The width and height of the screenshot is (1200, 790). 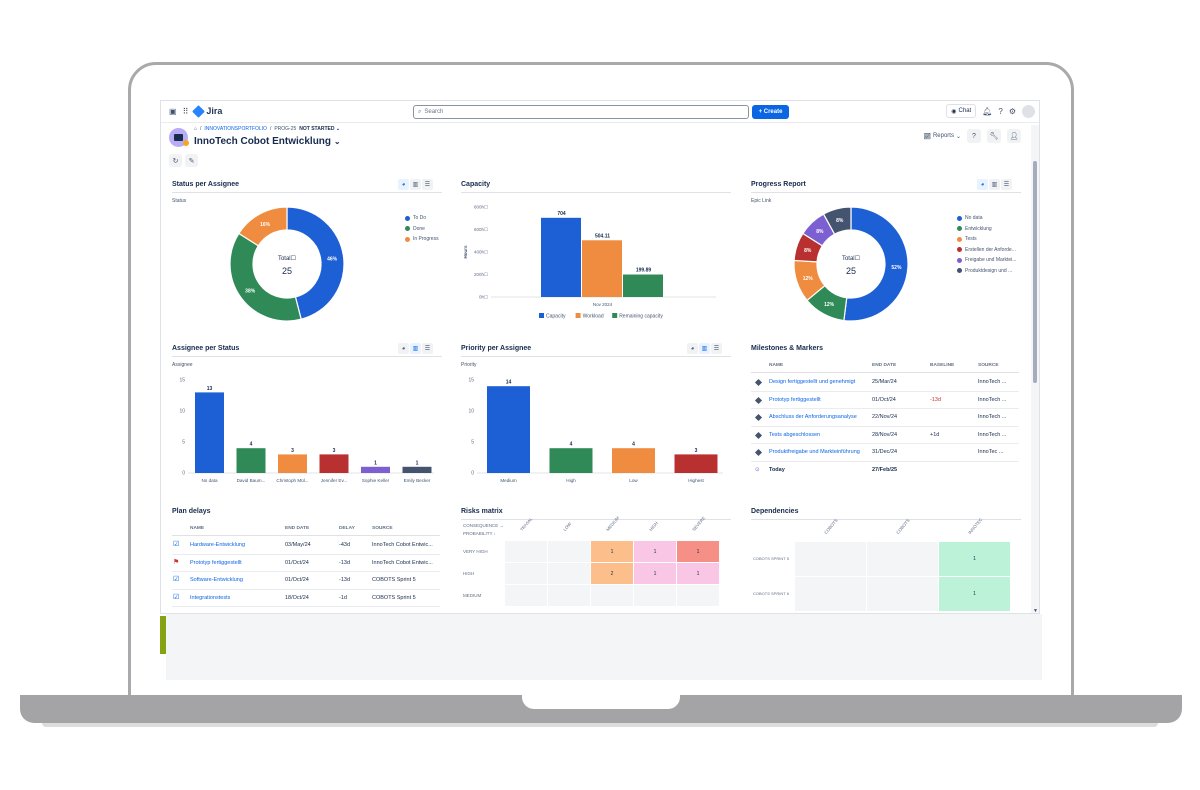 I want to click on help-button: ?, so click(x=974, y=136).